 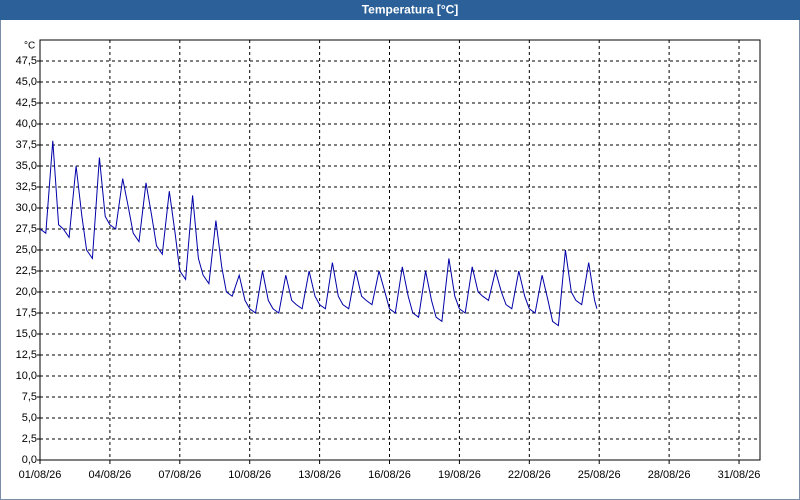 What do you see at coordinates (26, 82) in the screenshot?
I see `y-tick-label: 45,0` at bounding box center [26, 82].